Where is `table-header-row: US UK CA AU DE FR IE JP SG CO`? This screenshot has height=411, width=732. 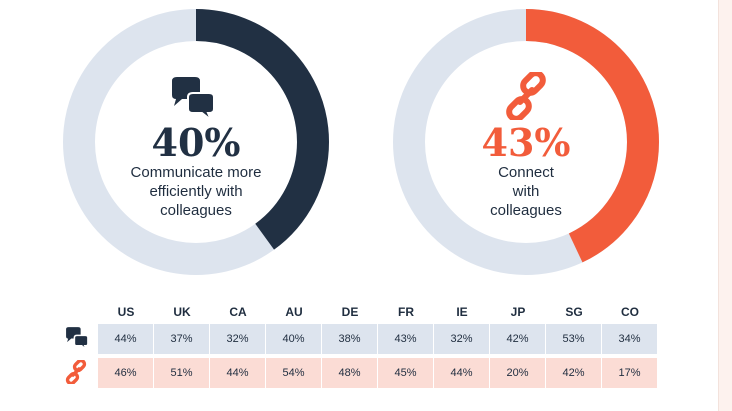 table-header-row: US UK CA AU DE FR IE JP SG CO is located at coordinates (358, 312).